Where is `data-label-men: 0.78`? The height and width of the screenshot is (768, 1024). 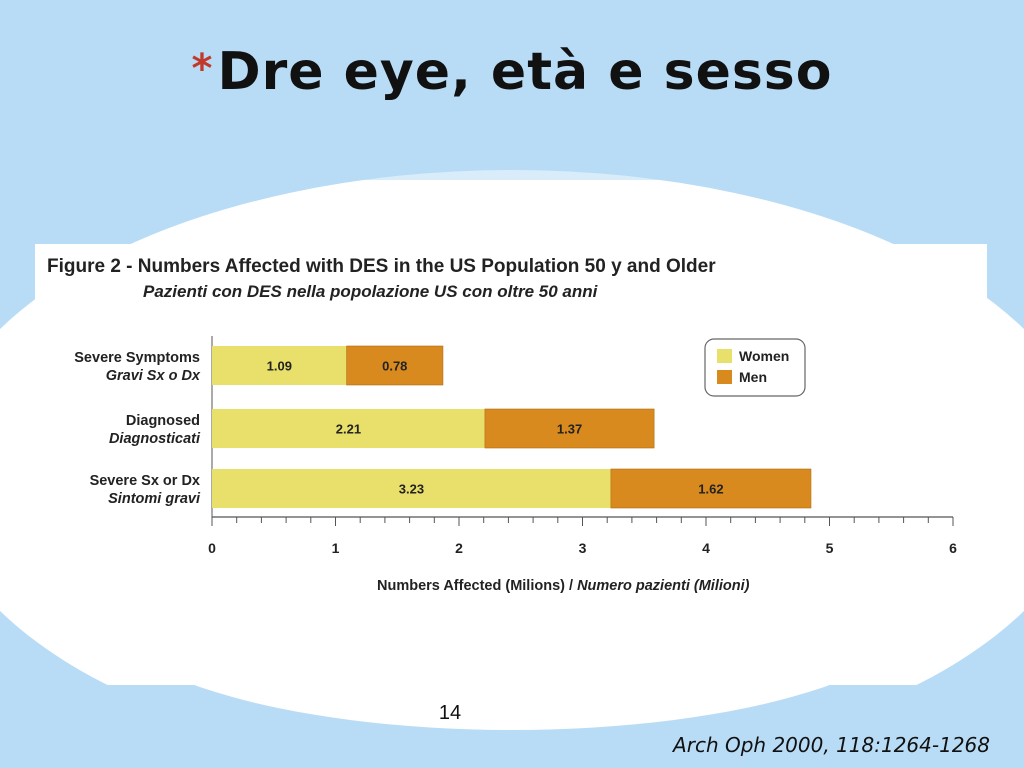 data-label-men: 0.78 is located at coordinates (394, 366).